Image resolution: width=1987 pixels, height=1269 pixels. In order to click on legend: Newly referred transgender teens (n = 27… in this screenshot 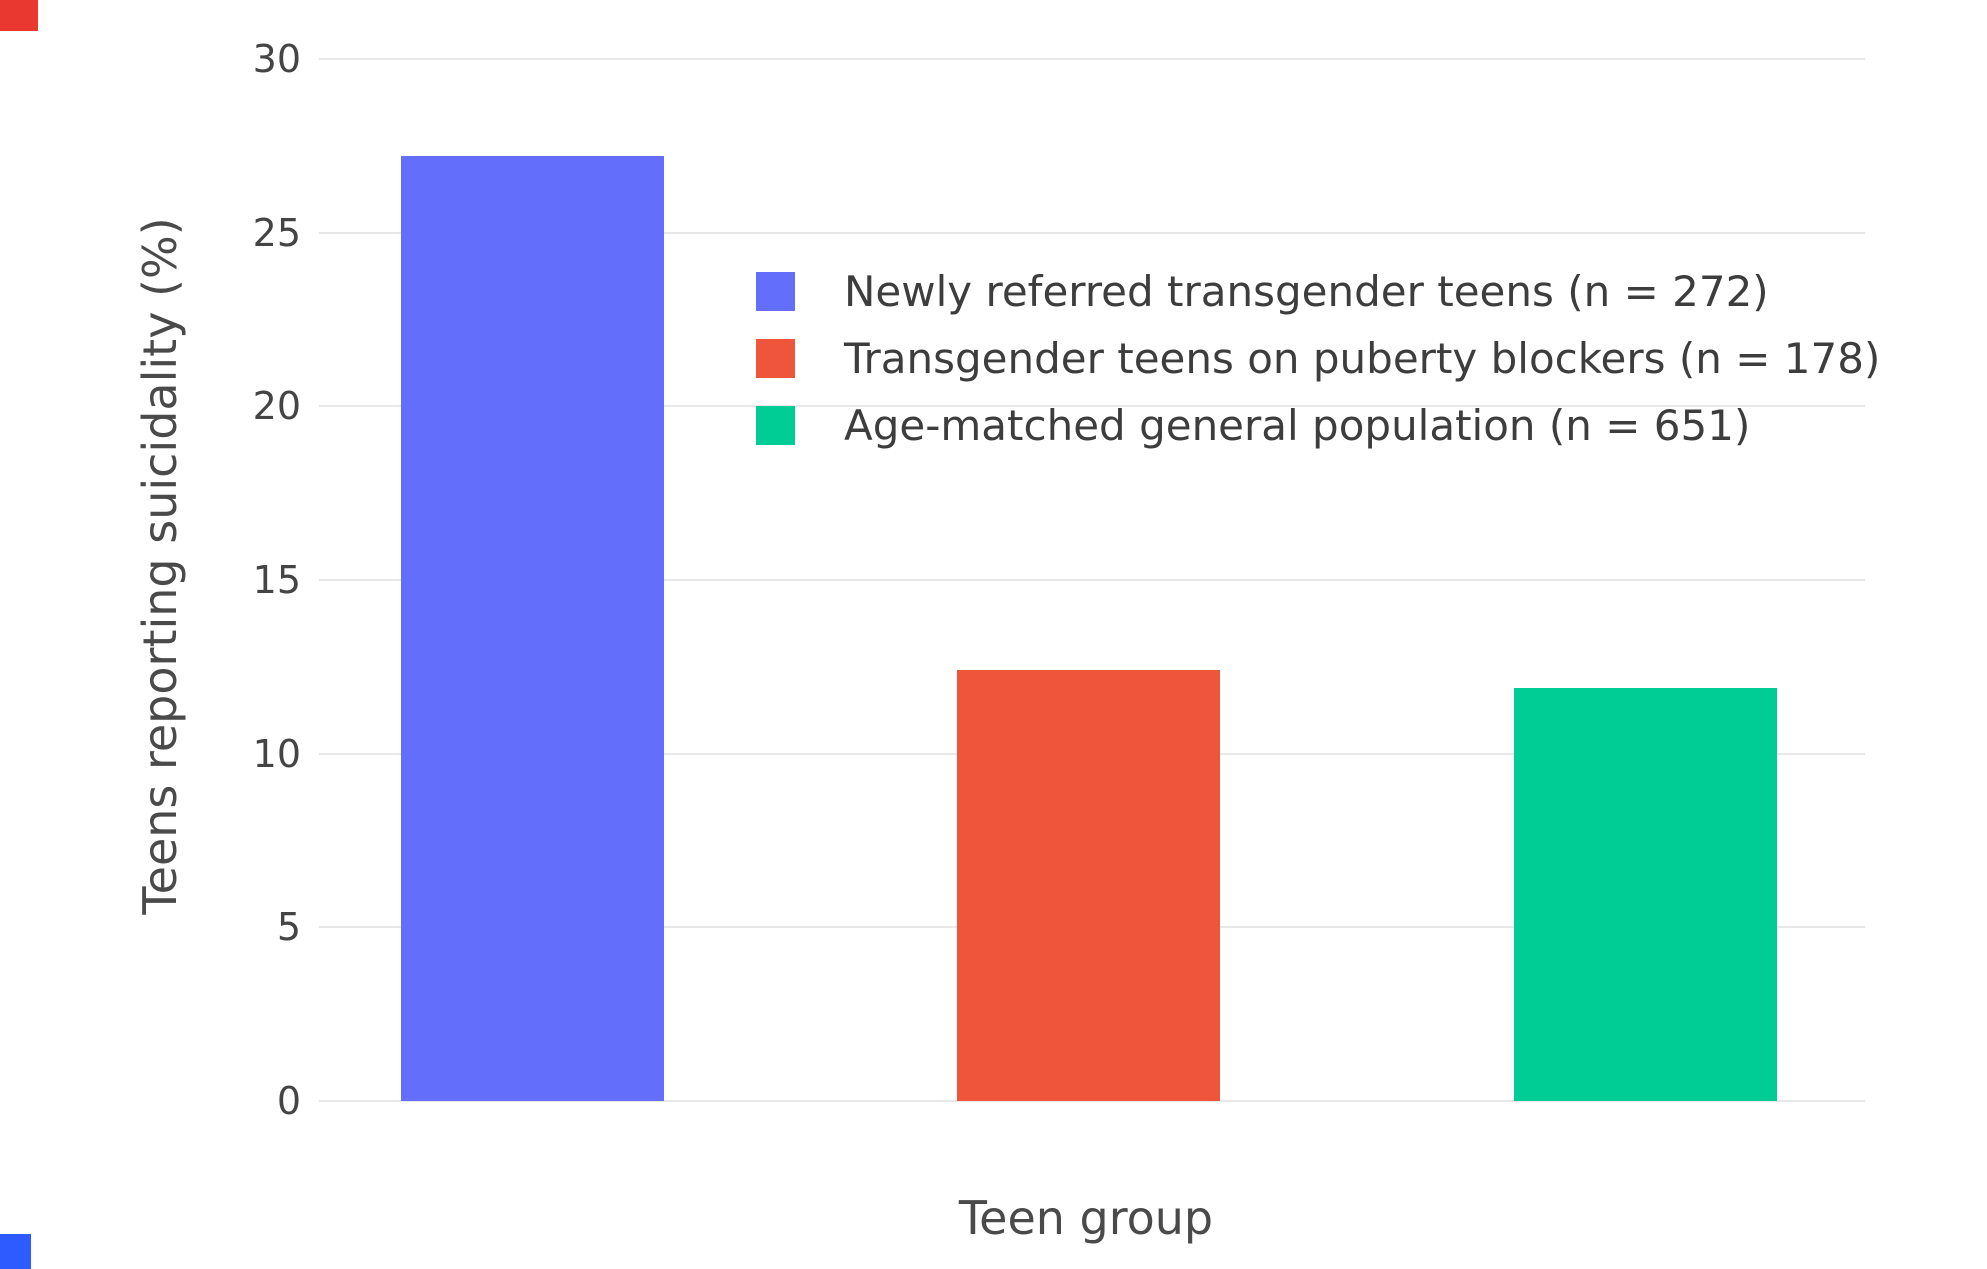, I will do `click(1318, 358)`.